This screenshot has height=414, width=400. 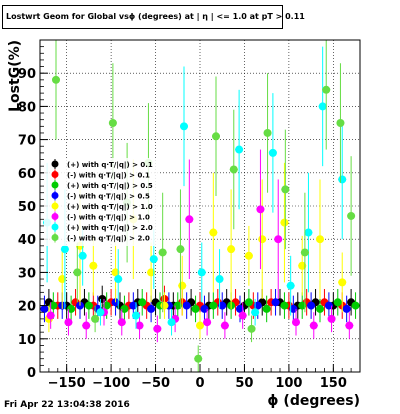 I want to click on legend-label: (+) with q·T/|q|) > 0.5, so click(x=110, y=186).